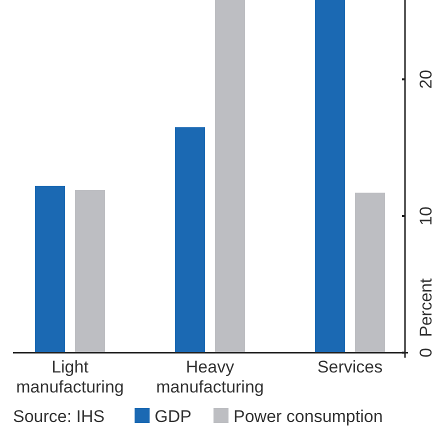 The width and height of the screenshot is (434, 426). Describe the element at coordinates (350, 367) in the screenshot. I see `x-tick-label: Services` at that location.